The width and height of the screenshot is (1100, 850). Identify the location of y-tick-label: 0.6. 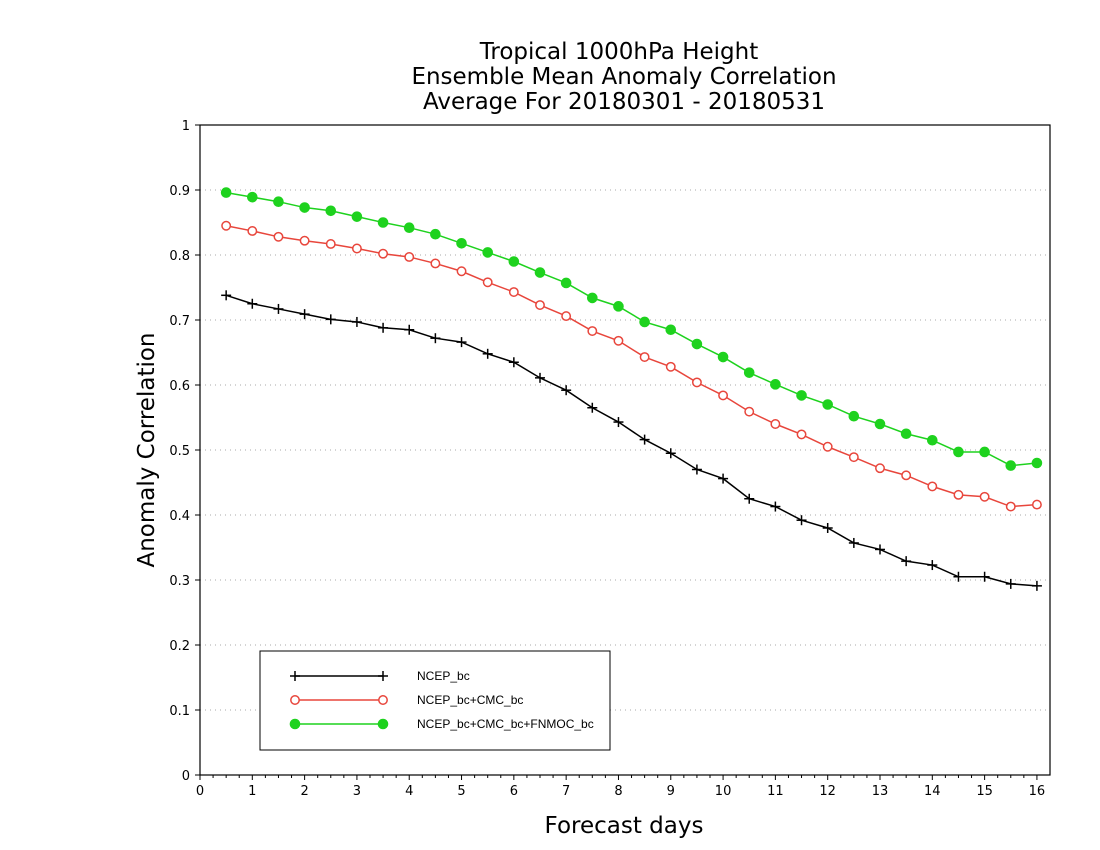
(179, 386).